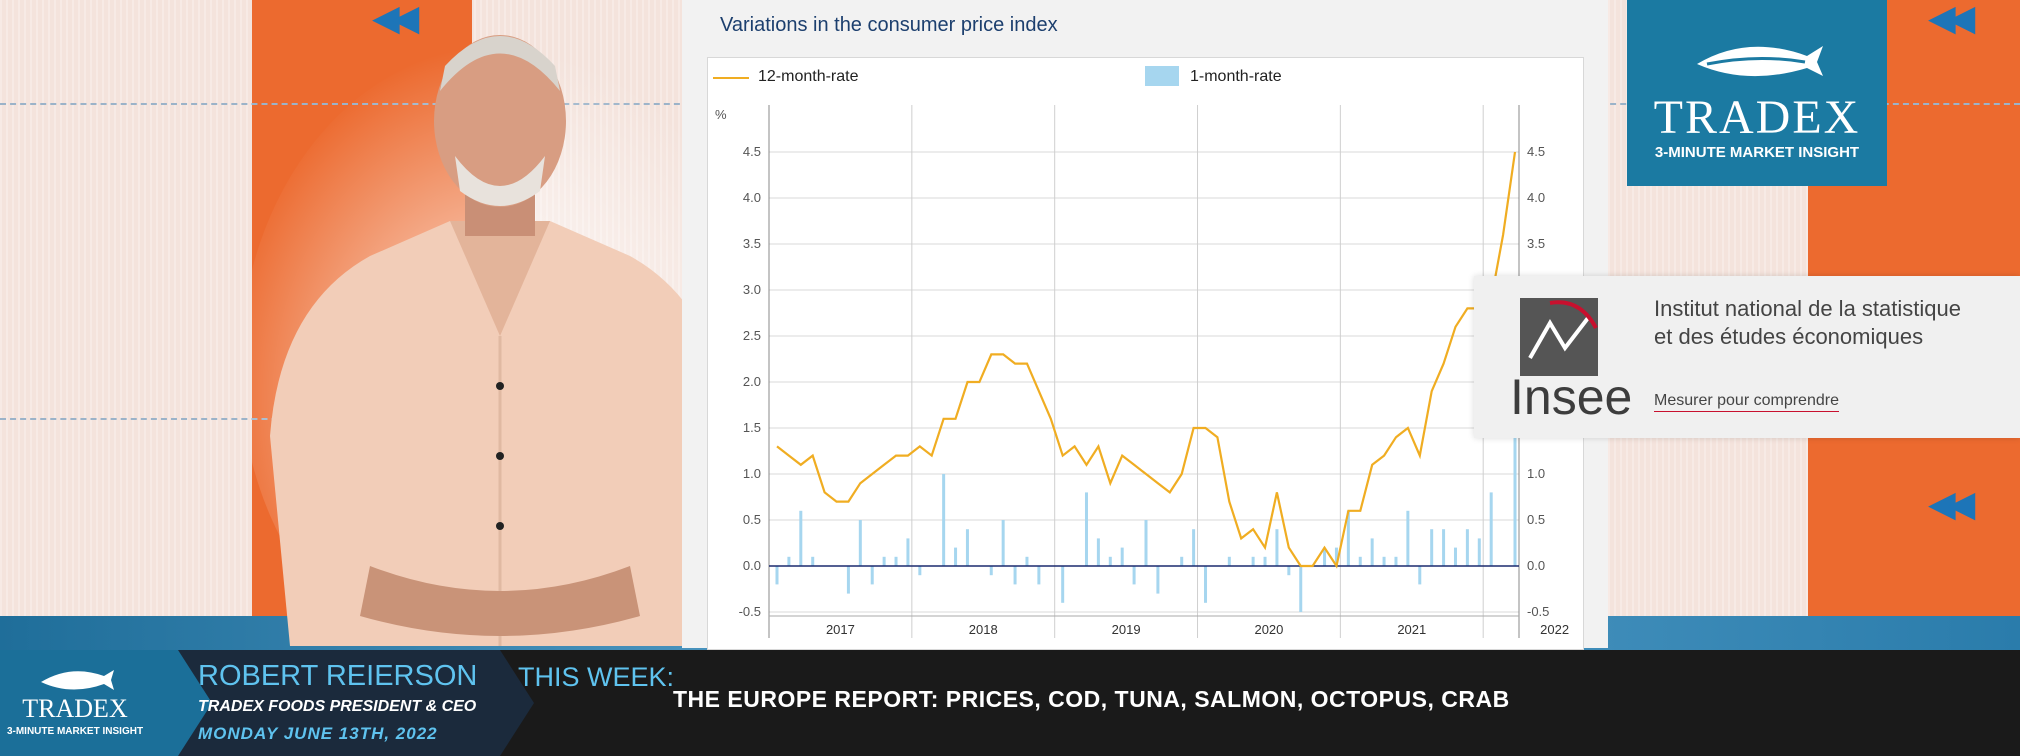  What do you see at coordinates (752, 473) in the screenshot?
I see `y-tick-label-left: 1.0` at bounding box center [752, 473].